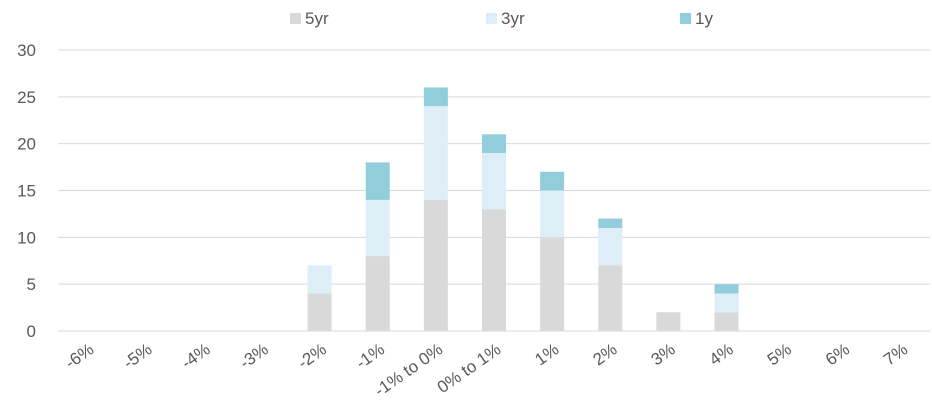  Describe the element at coordinates (317, 18) in the screenshot. I see `legend-label: 5yr` at that location.